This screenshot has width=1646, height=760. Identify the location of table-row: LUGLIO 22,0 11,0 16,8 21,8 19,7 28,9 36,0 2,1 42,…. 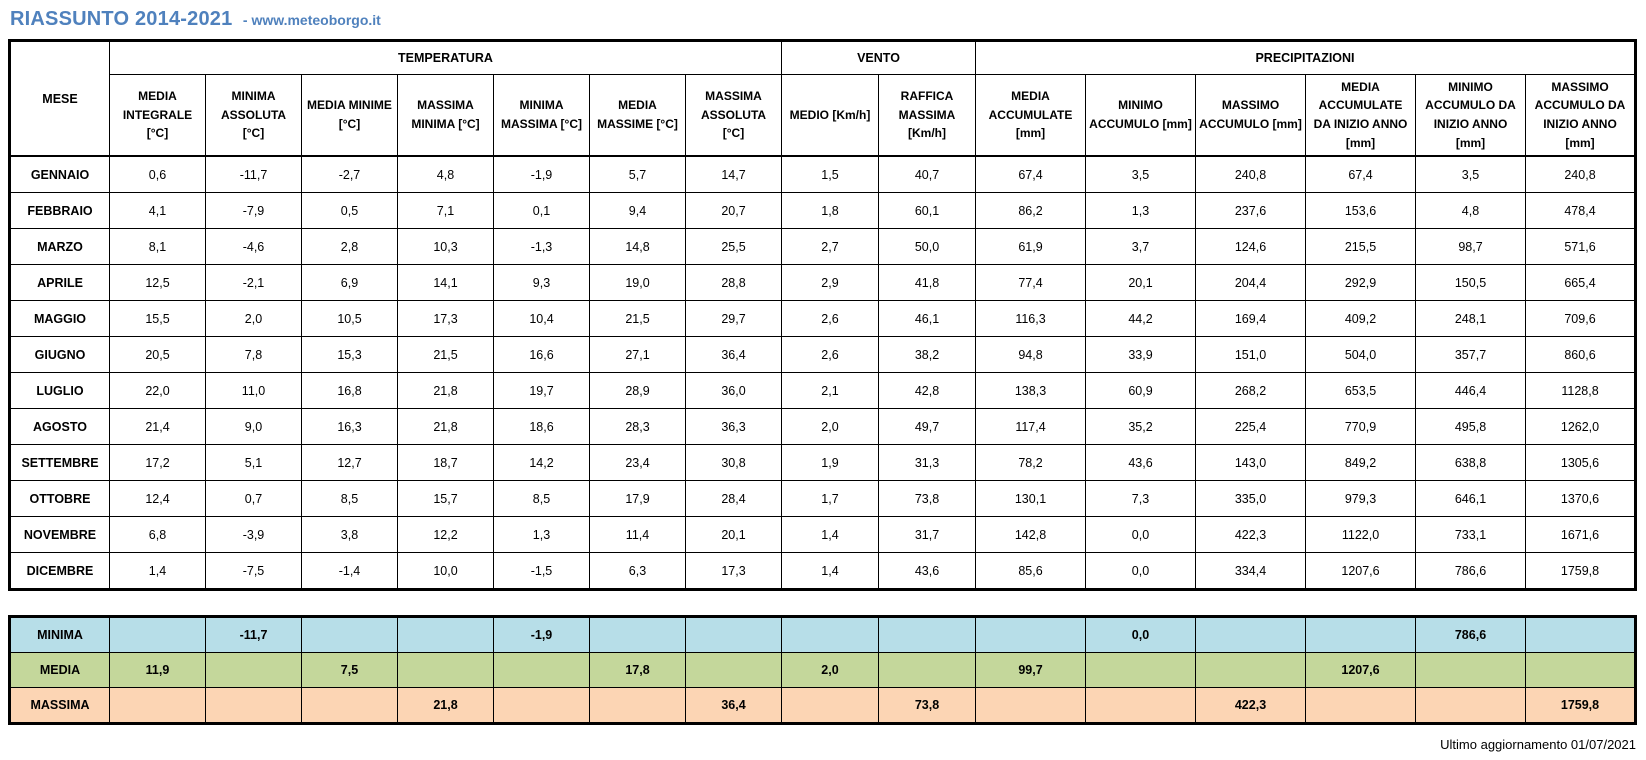
(822, 390).